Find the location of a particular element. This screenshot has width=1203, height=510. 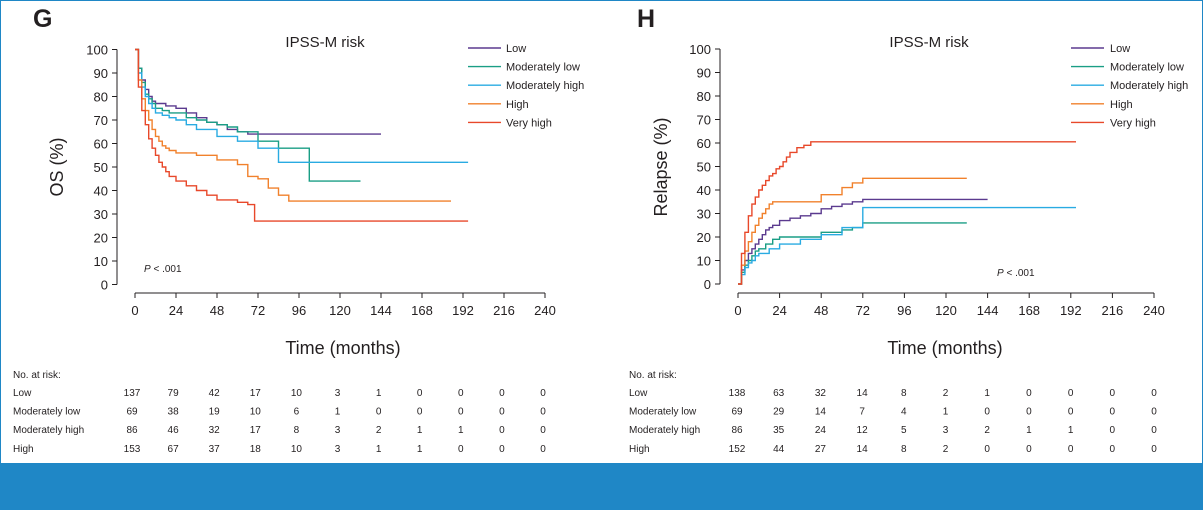

x-tick-label: 120 is located at coordinates (946, 310).